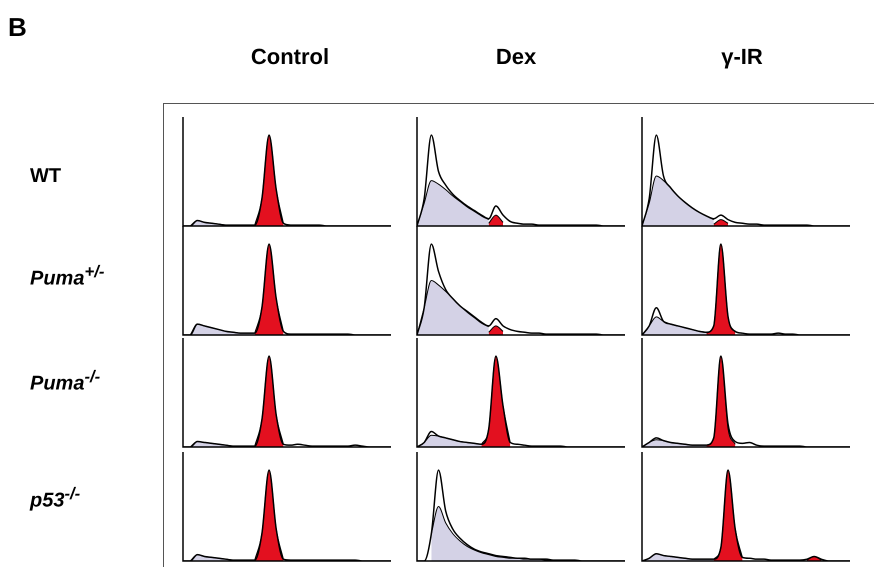 The image size is (874, 567). Describe the element at coordinates (742, 57) in the screenshot. I see `text: γ-IR` at that location.